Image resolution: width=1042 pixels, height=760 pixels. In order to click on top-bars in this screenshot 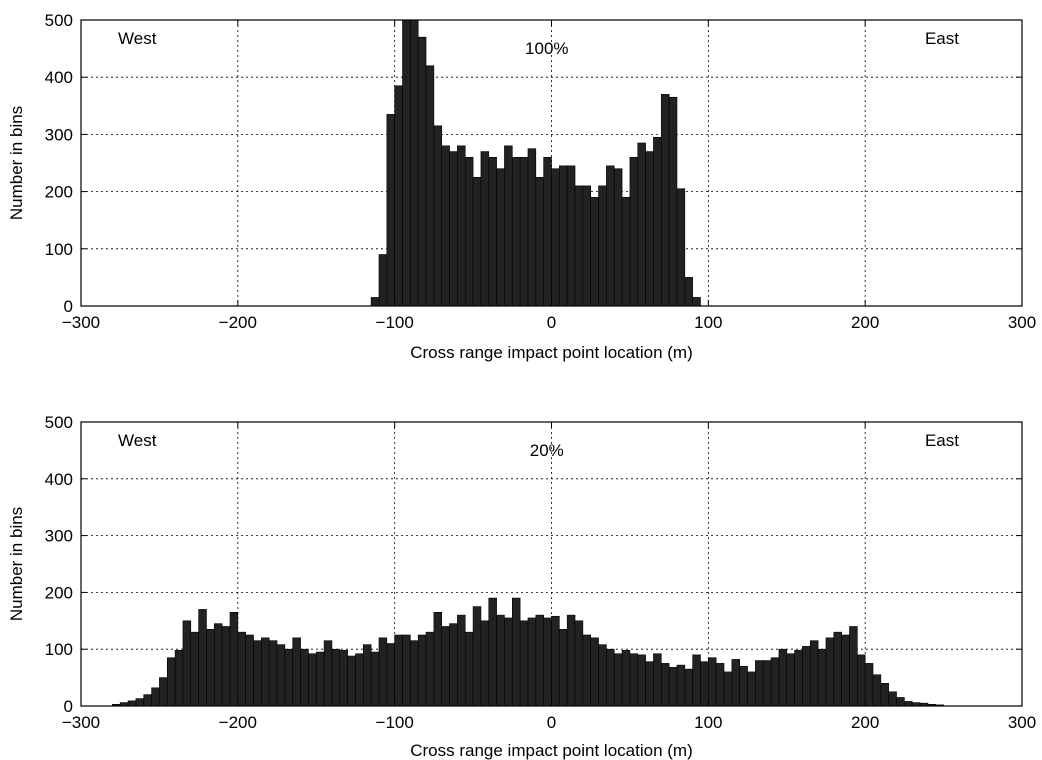, I will do `click(535, 163)`.